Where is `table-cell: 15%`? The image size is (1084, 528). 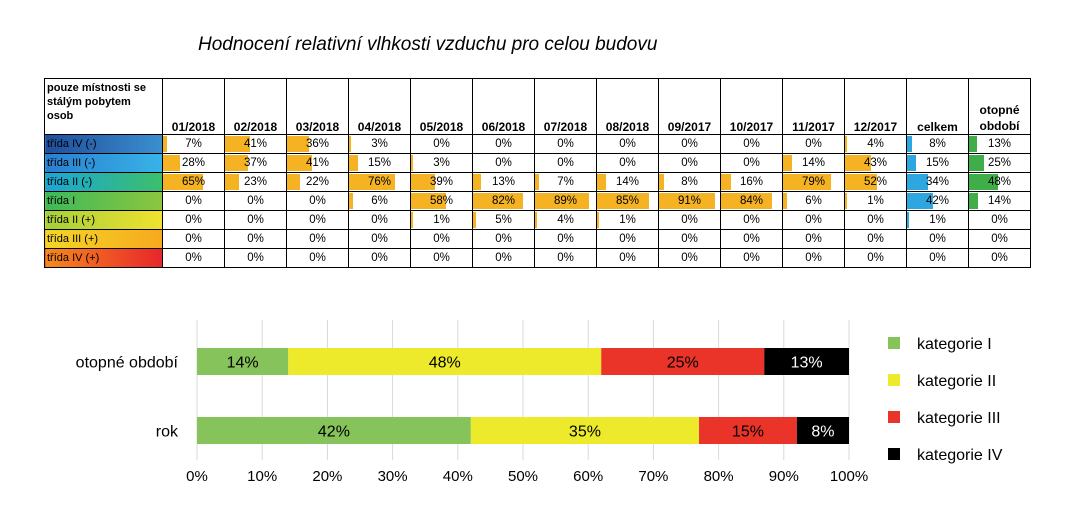
table-cell: 15% is located at coordinates (937, 163).